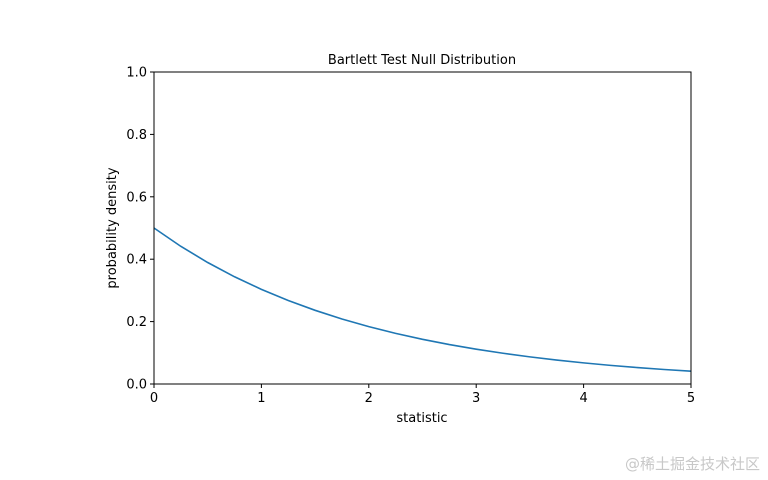 This screenshot has height=480, width=768. Describe the element at coordinates (691, 398) in the screenshot. I see `x-tick-label: 5` at that location.